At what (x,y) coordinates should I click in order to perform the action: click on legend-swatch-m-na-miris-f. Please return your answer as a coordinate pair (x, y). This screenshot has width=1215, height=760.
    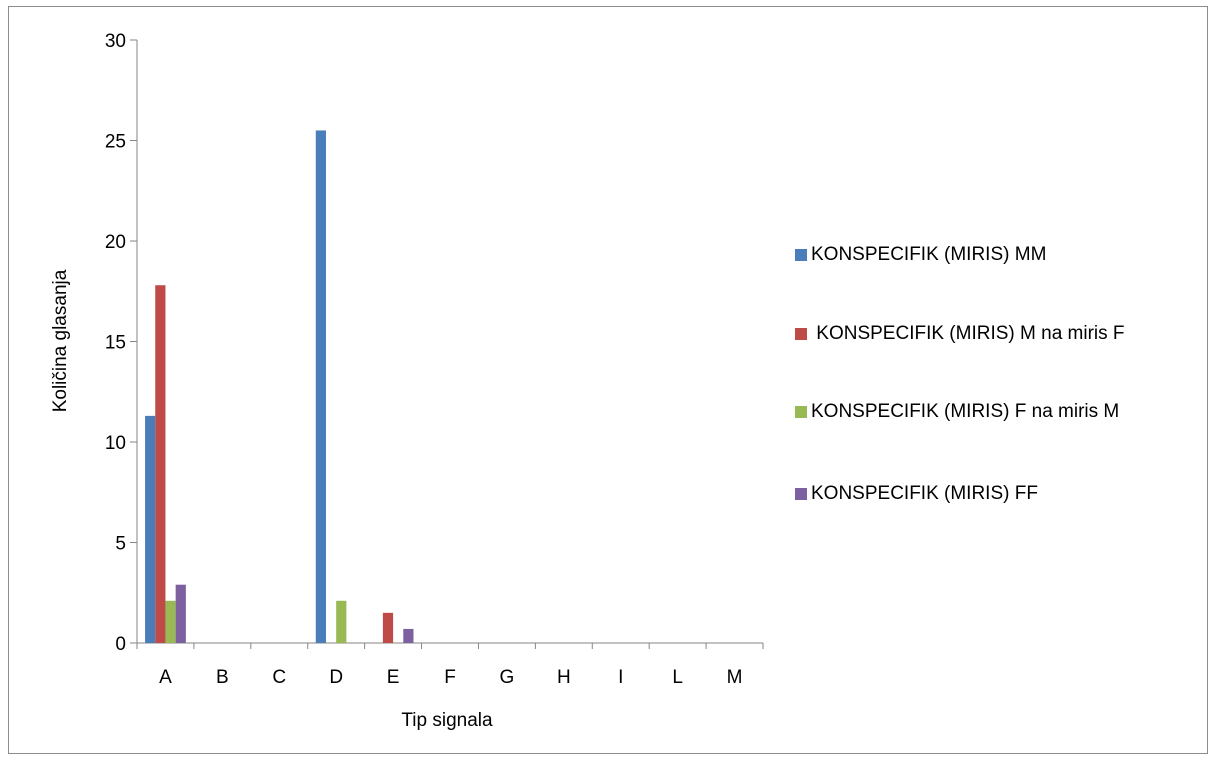
    Looking at the image, I should click on (801, 334).